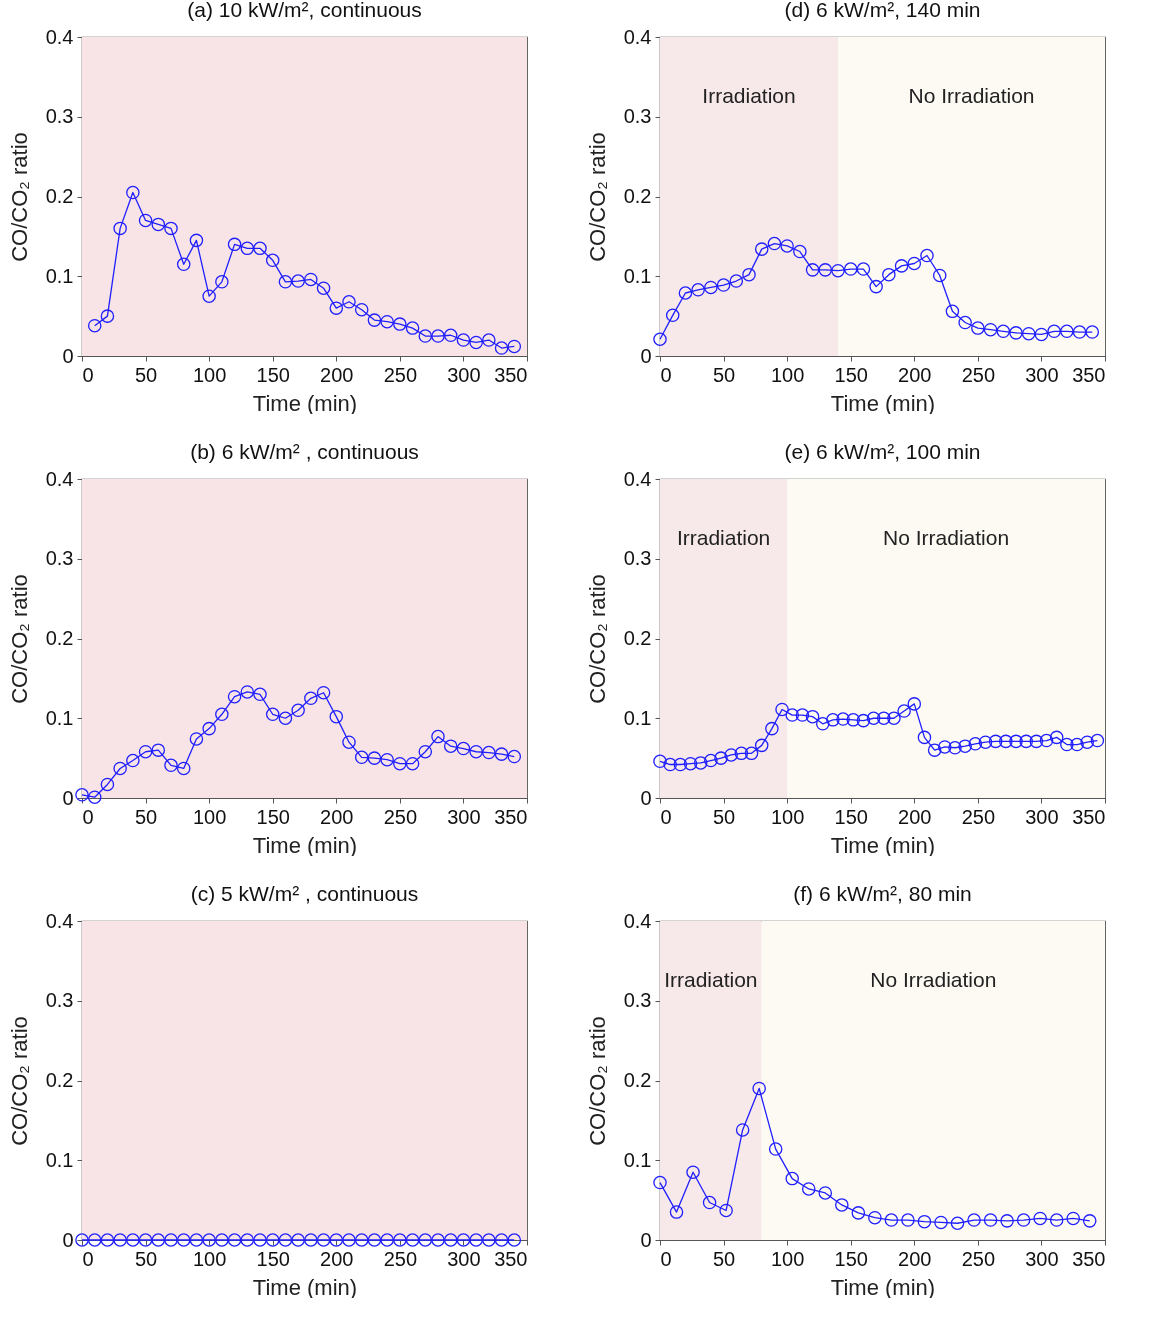  What do you see at coordinates (882, 10) in the screenshot?
I see `chart-title: (d) 6 kW/m², 140 min` at bounding box center [882, 10].